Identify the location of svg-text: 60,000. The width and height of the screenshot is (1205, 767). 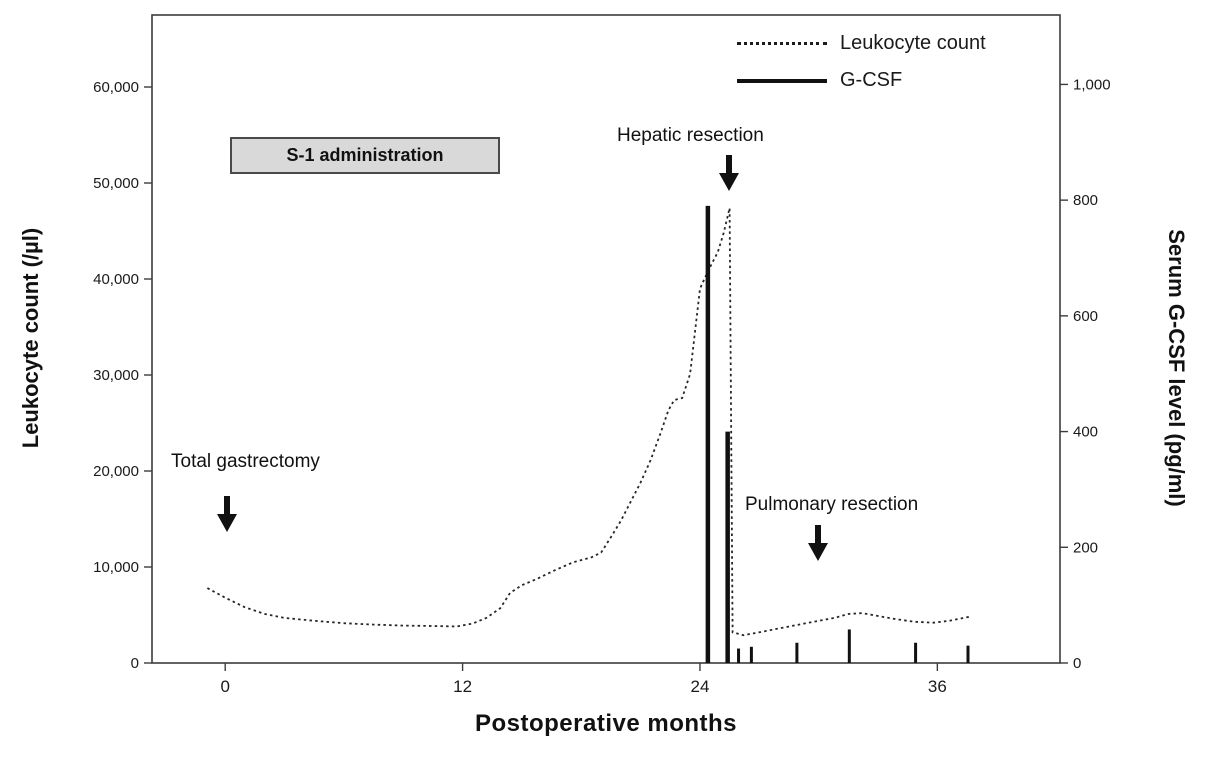
(116, 87).